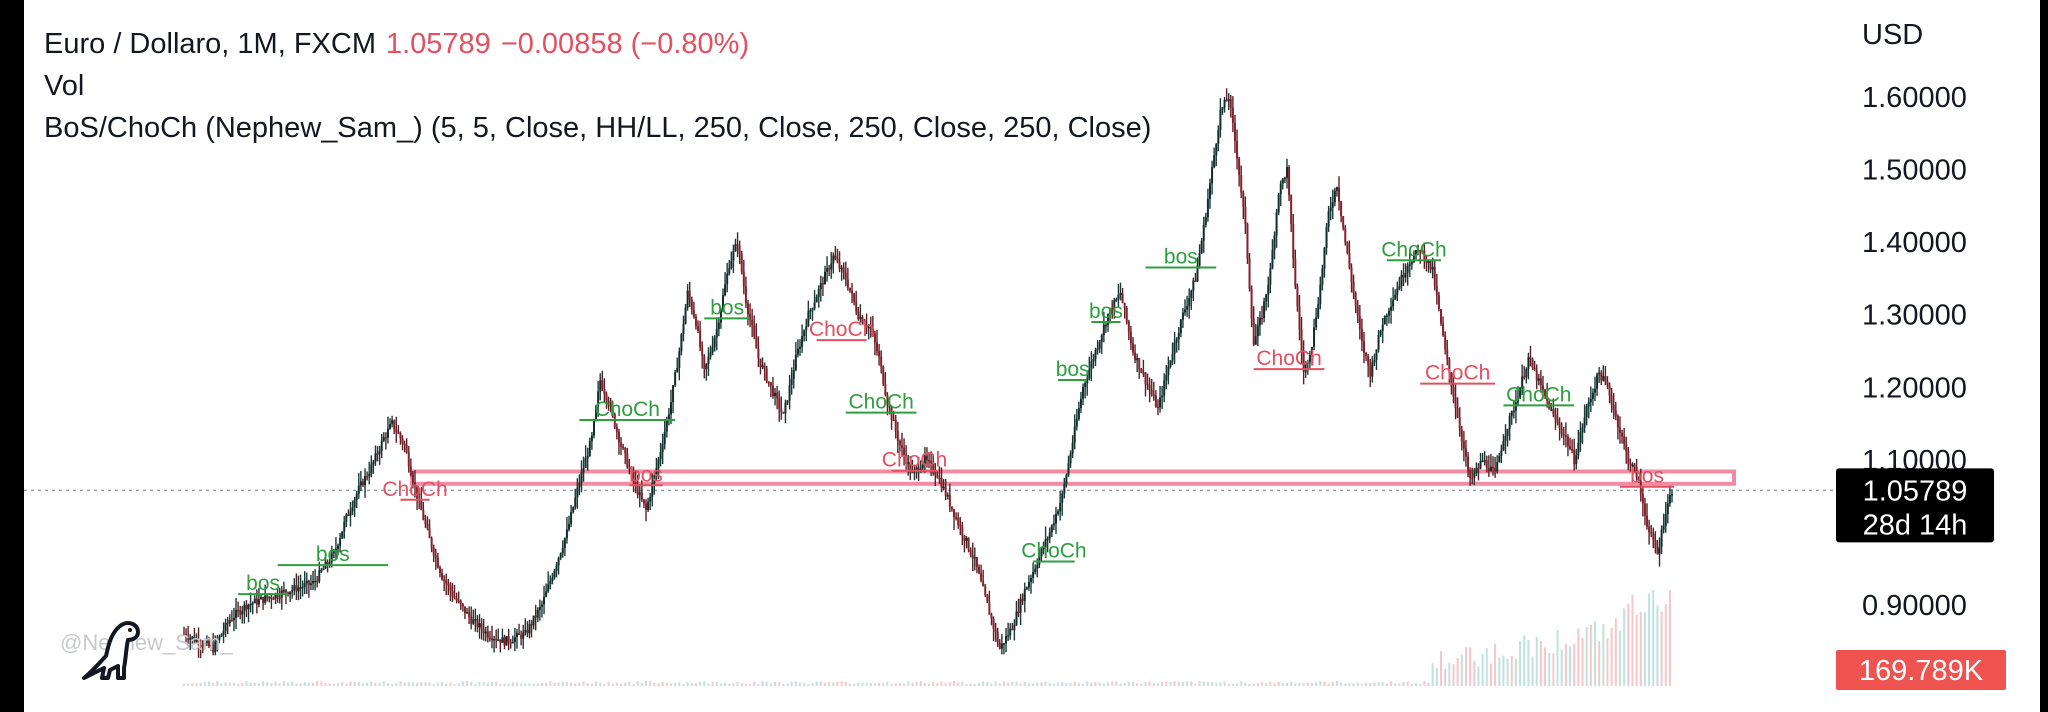 Image resolution: width=2048 pixels, height=712 pixels. I want to click on y-tick-label: 1.40000, so click(1914, 243).